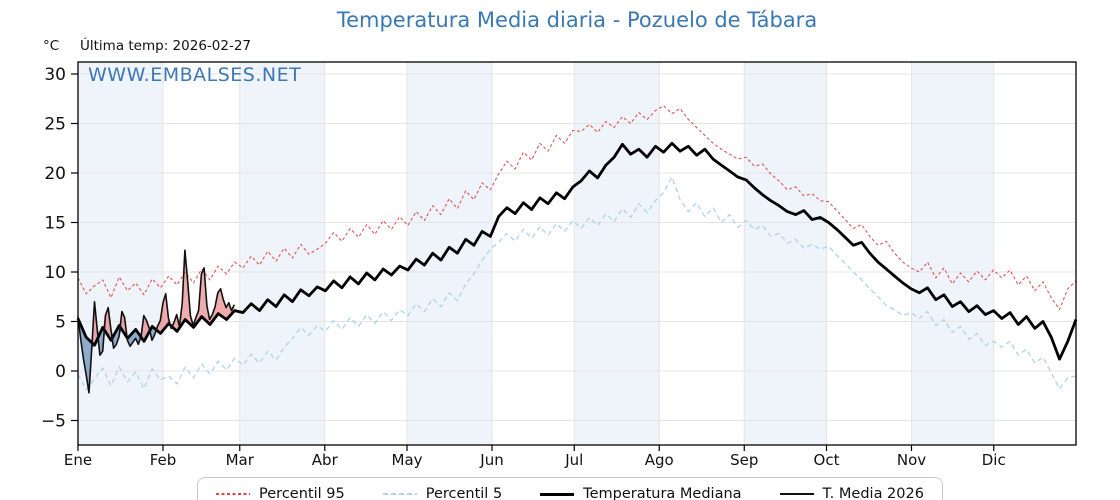  Describe the element at coordinates (827, 460) in the screenshot. I see `svg-text: Oct` at that location.